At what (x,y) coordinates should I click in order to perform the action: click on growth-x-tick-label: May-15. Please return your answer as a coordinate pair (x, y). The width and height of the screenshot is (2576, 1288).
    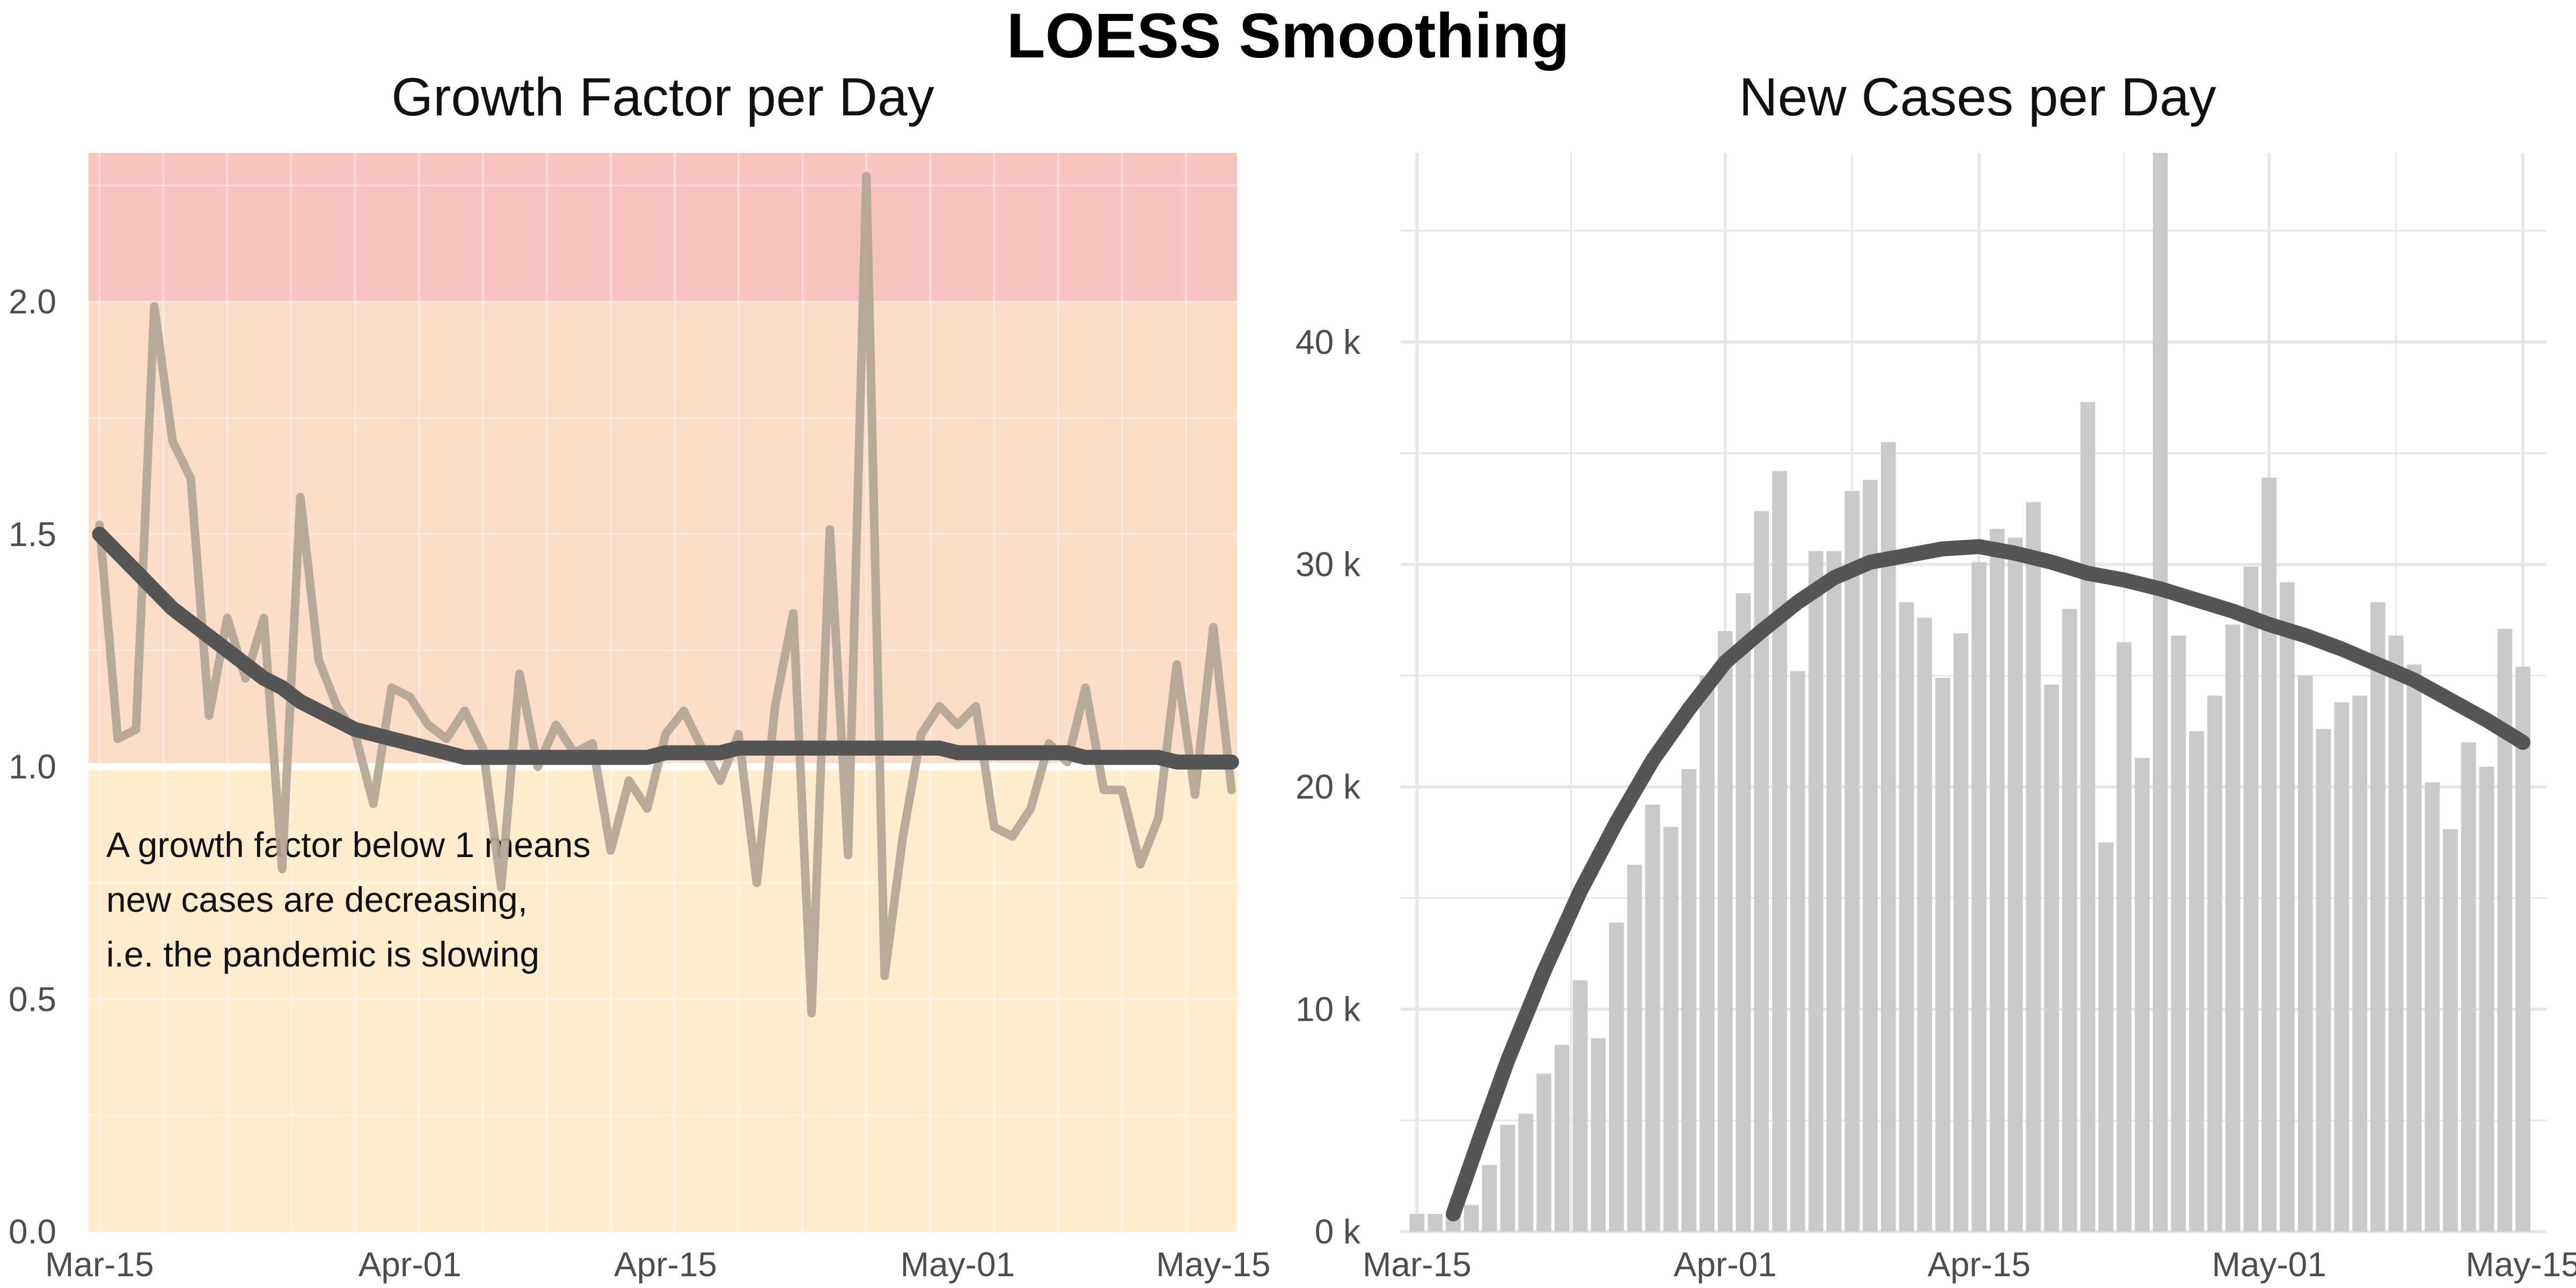
    Looking at the image, I should click on (1213, 1264).